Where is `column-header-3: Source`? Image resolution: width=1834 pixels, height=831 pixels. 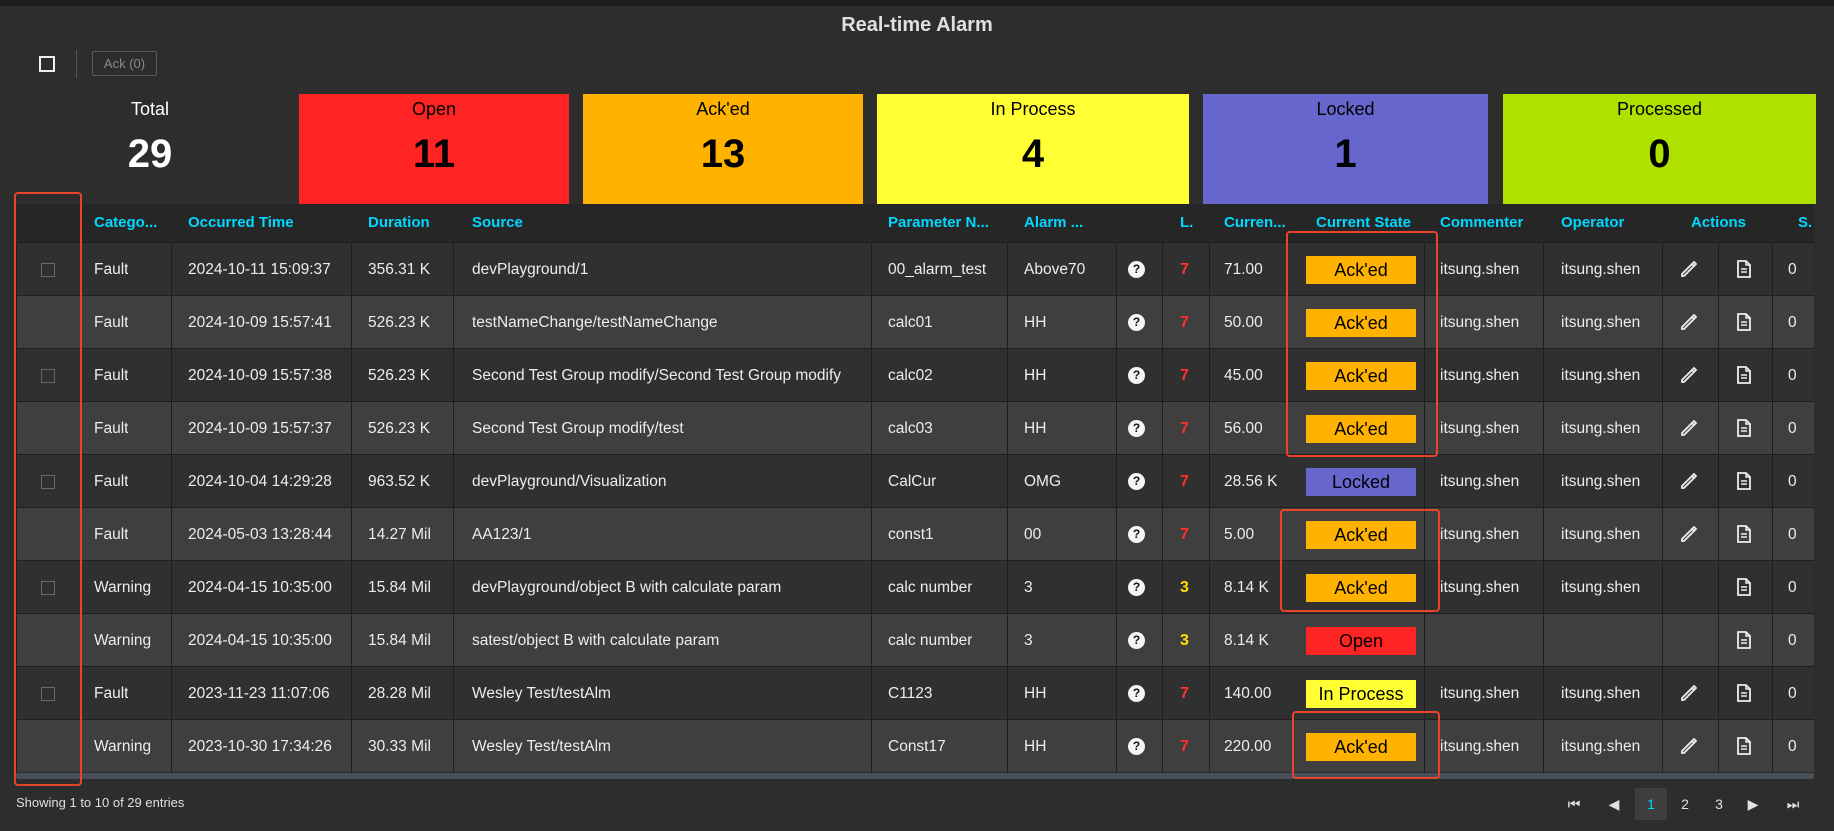
column-header-3: Source is located at coordinates (497, 222).